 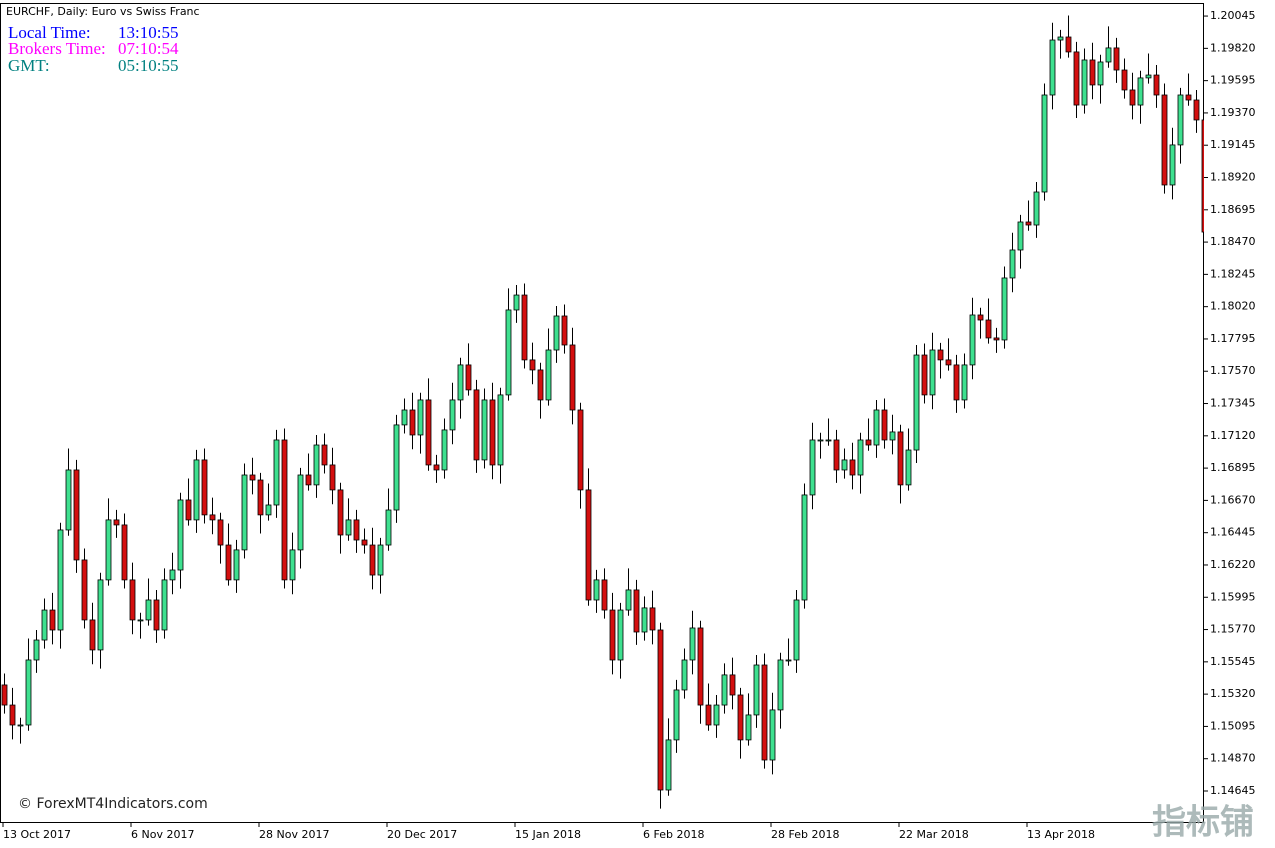 I want to click on y-tick-label: 1.17570, so click(x=1233, y=370).